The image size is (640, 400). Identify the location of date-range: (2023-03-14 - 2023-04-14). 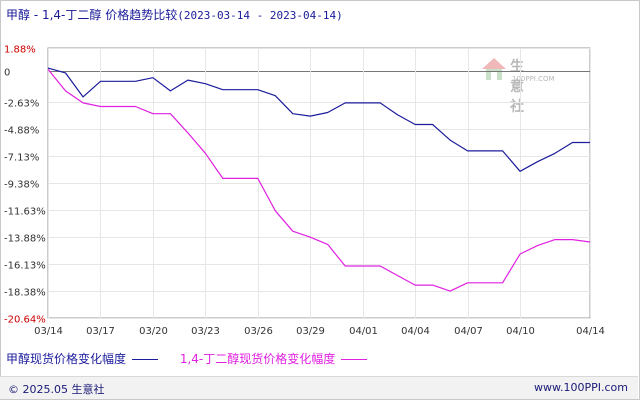
(260, 15).